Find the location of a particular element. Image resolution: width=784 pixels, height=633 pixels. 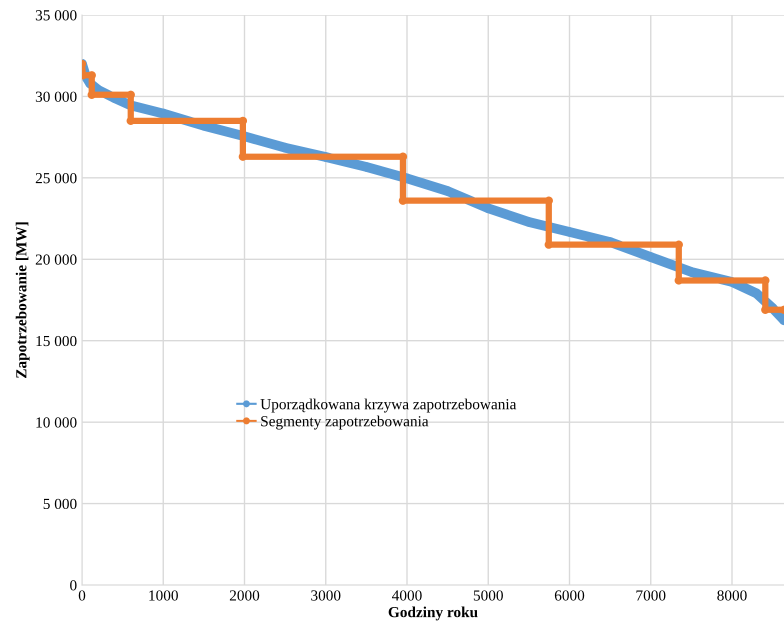

y-axis-title: Zapotrzebowanie [MW] is located at coordinates (23, 300).